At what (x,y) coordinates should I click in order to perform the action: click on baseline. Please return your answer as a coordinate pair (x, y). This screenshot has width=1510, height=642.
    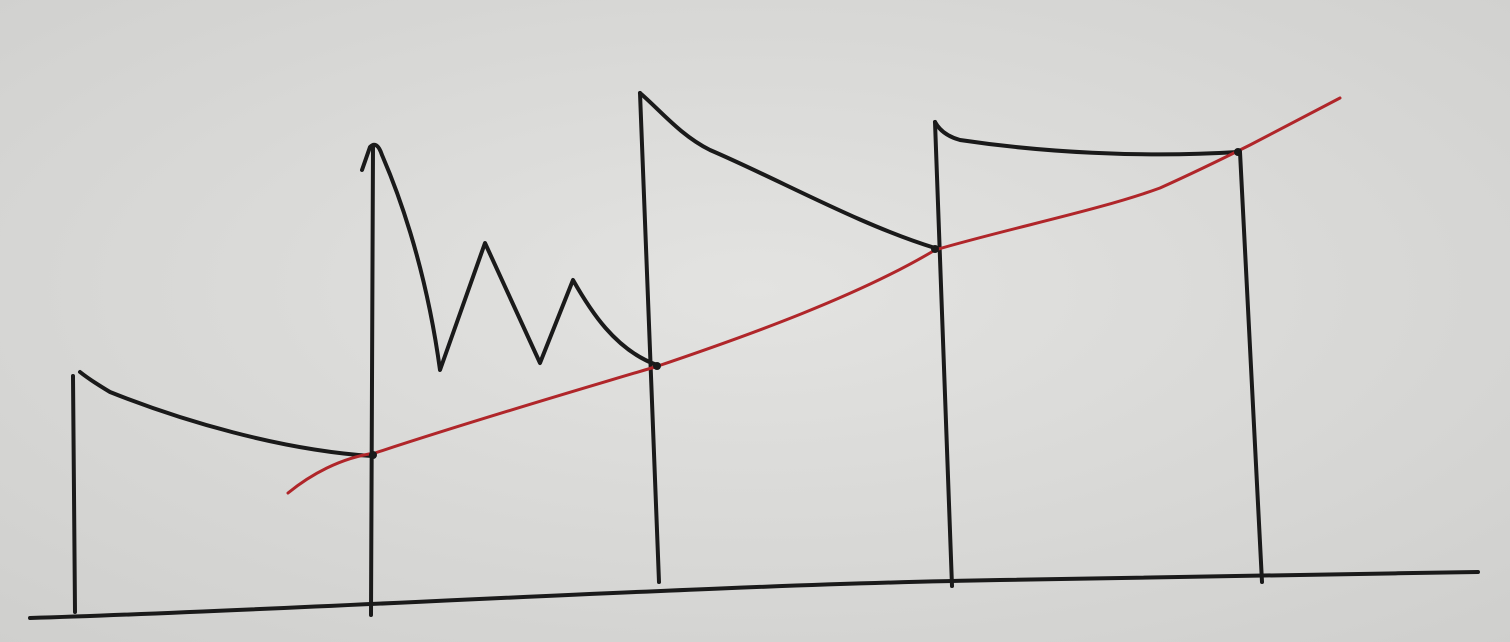
    Looking at the image, I should click on (754, 595).